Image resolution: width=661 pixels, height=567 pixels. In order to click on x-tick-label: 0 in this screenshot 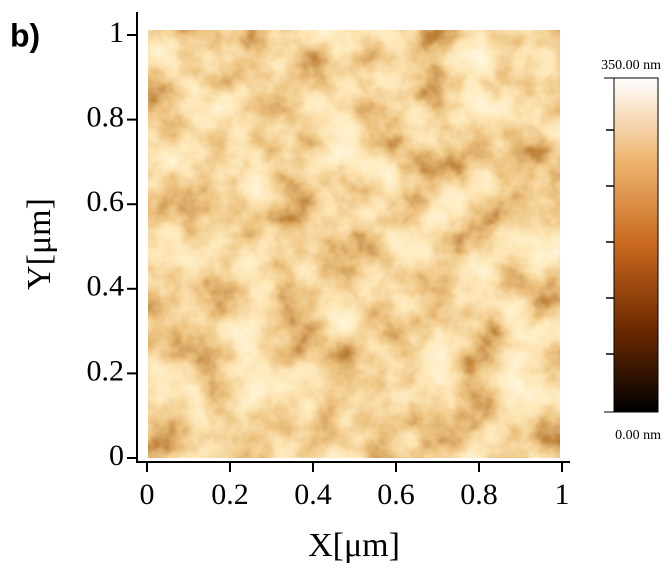, I will do `click(147, 494)`.